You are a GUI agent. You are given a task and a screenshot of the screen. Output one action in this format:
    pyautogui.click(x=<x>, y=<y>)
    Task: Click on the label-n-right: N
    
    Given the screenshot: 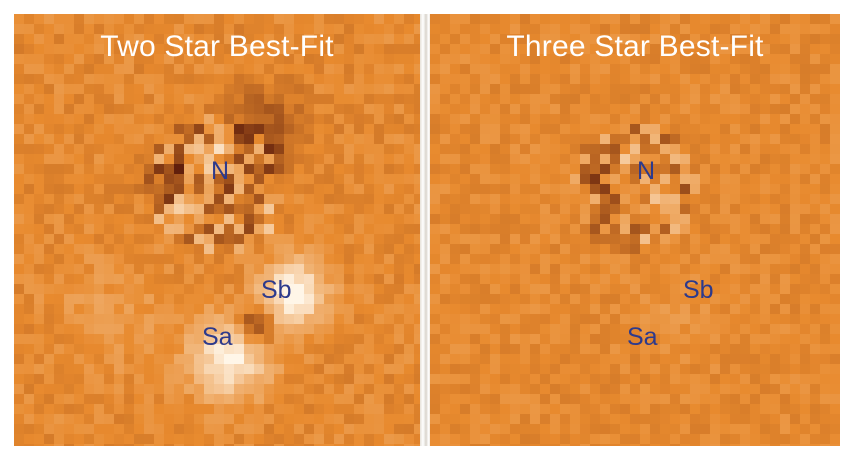 What is the action you would take?
    pyautogui.click(x=646, y=171)
    